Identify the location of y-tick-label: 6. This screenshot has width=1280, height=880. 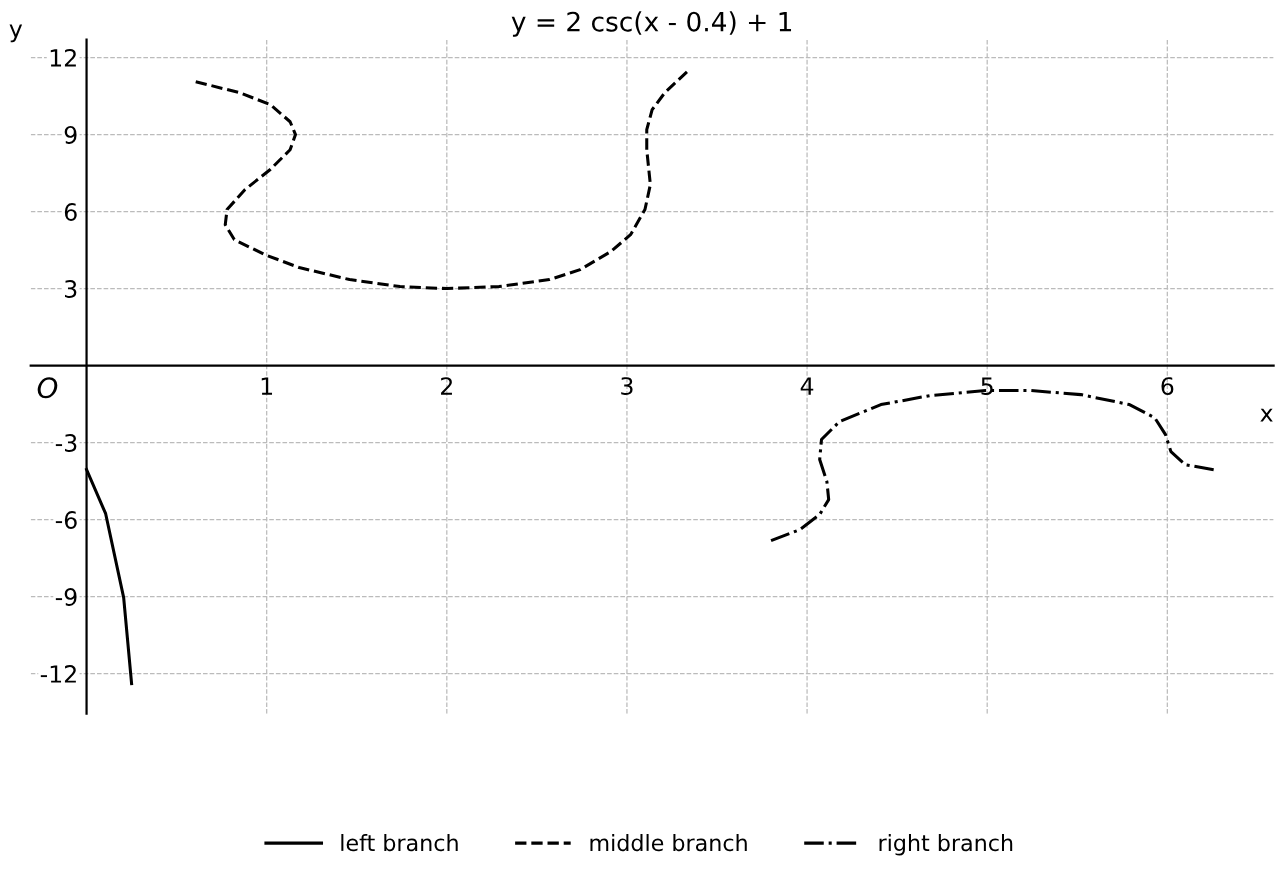
(70, 212).